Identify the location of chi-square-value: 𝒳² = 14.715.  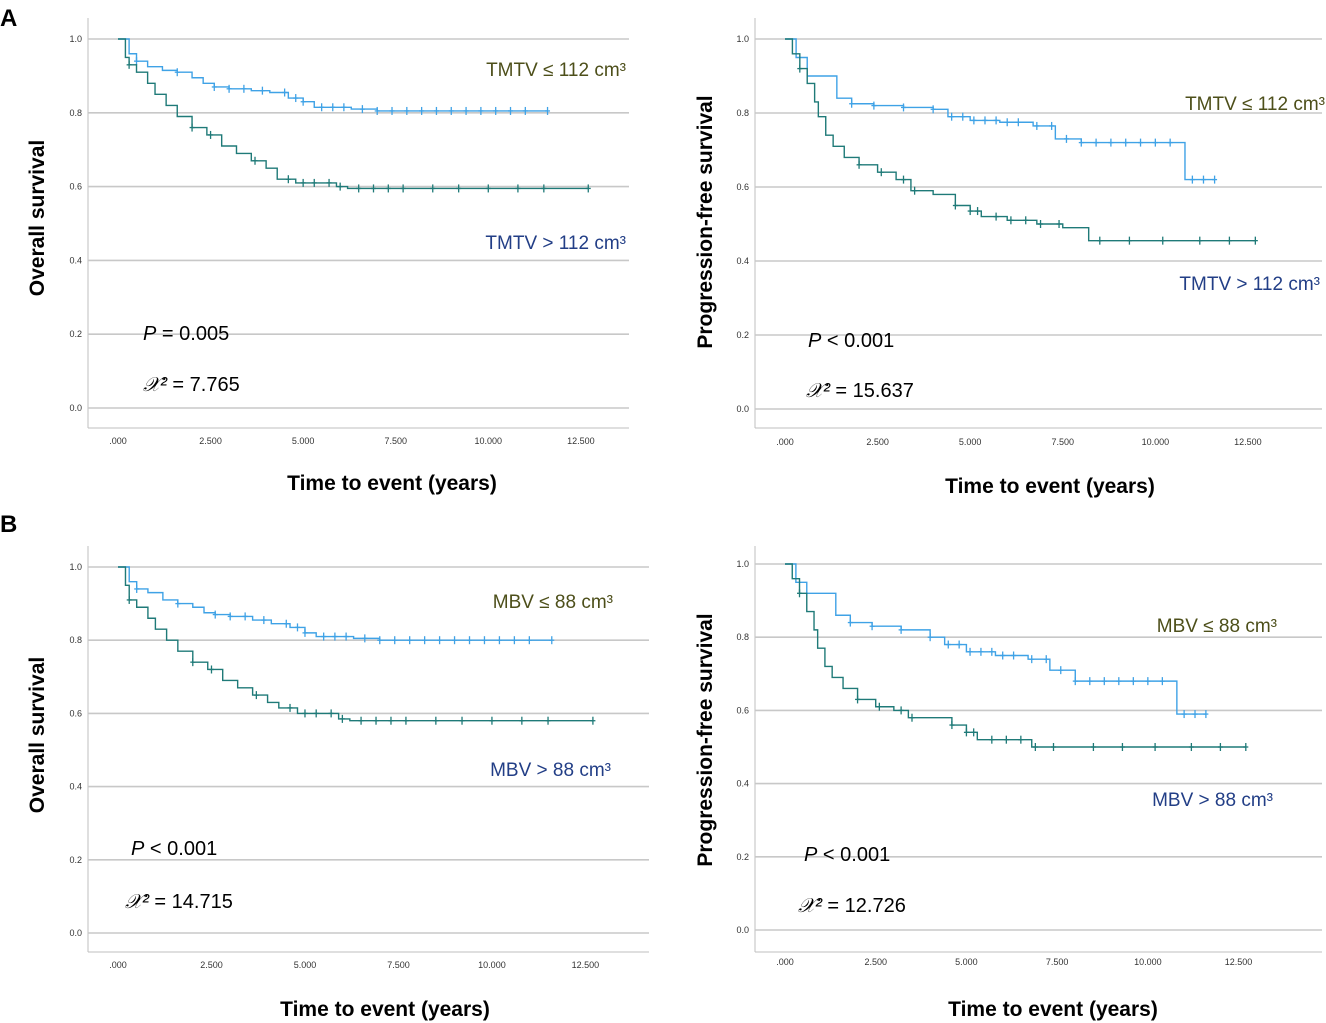
(179, 902).